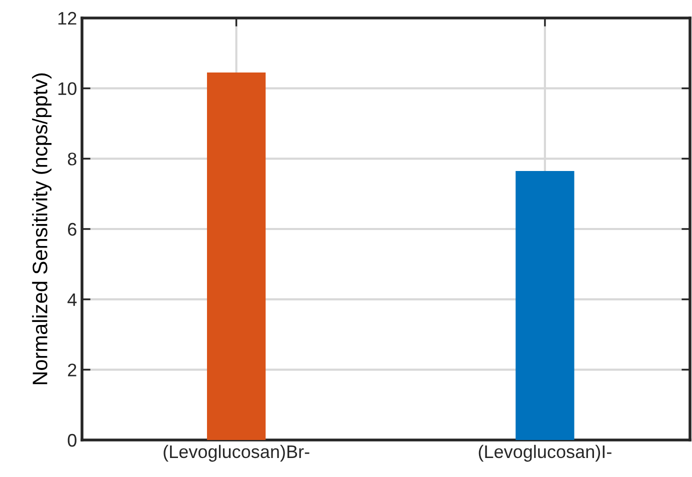 Image resolution: width=692 pixels, height=477 pixels. I want to click on y-tick-label: 0, so click(72, 440).